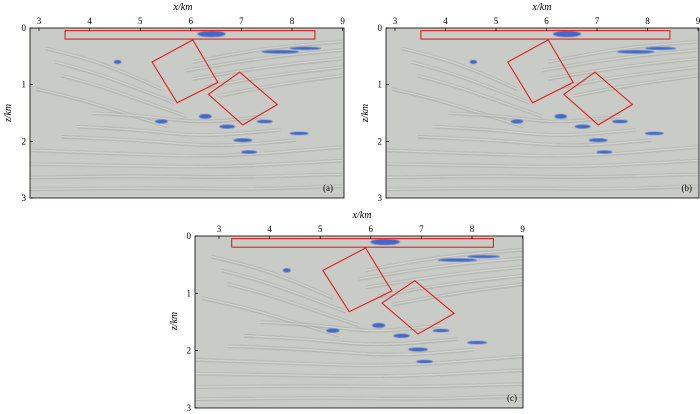 This screenshot has width=700, height=414. What do you see at coordinates (190, 78) in the screenshot?
I see `panel-a-highlight-boxes` at bounding box center [190, 78].